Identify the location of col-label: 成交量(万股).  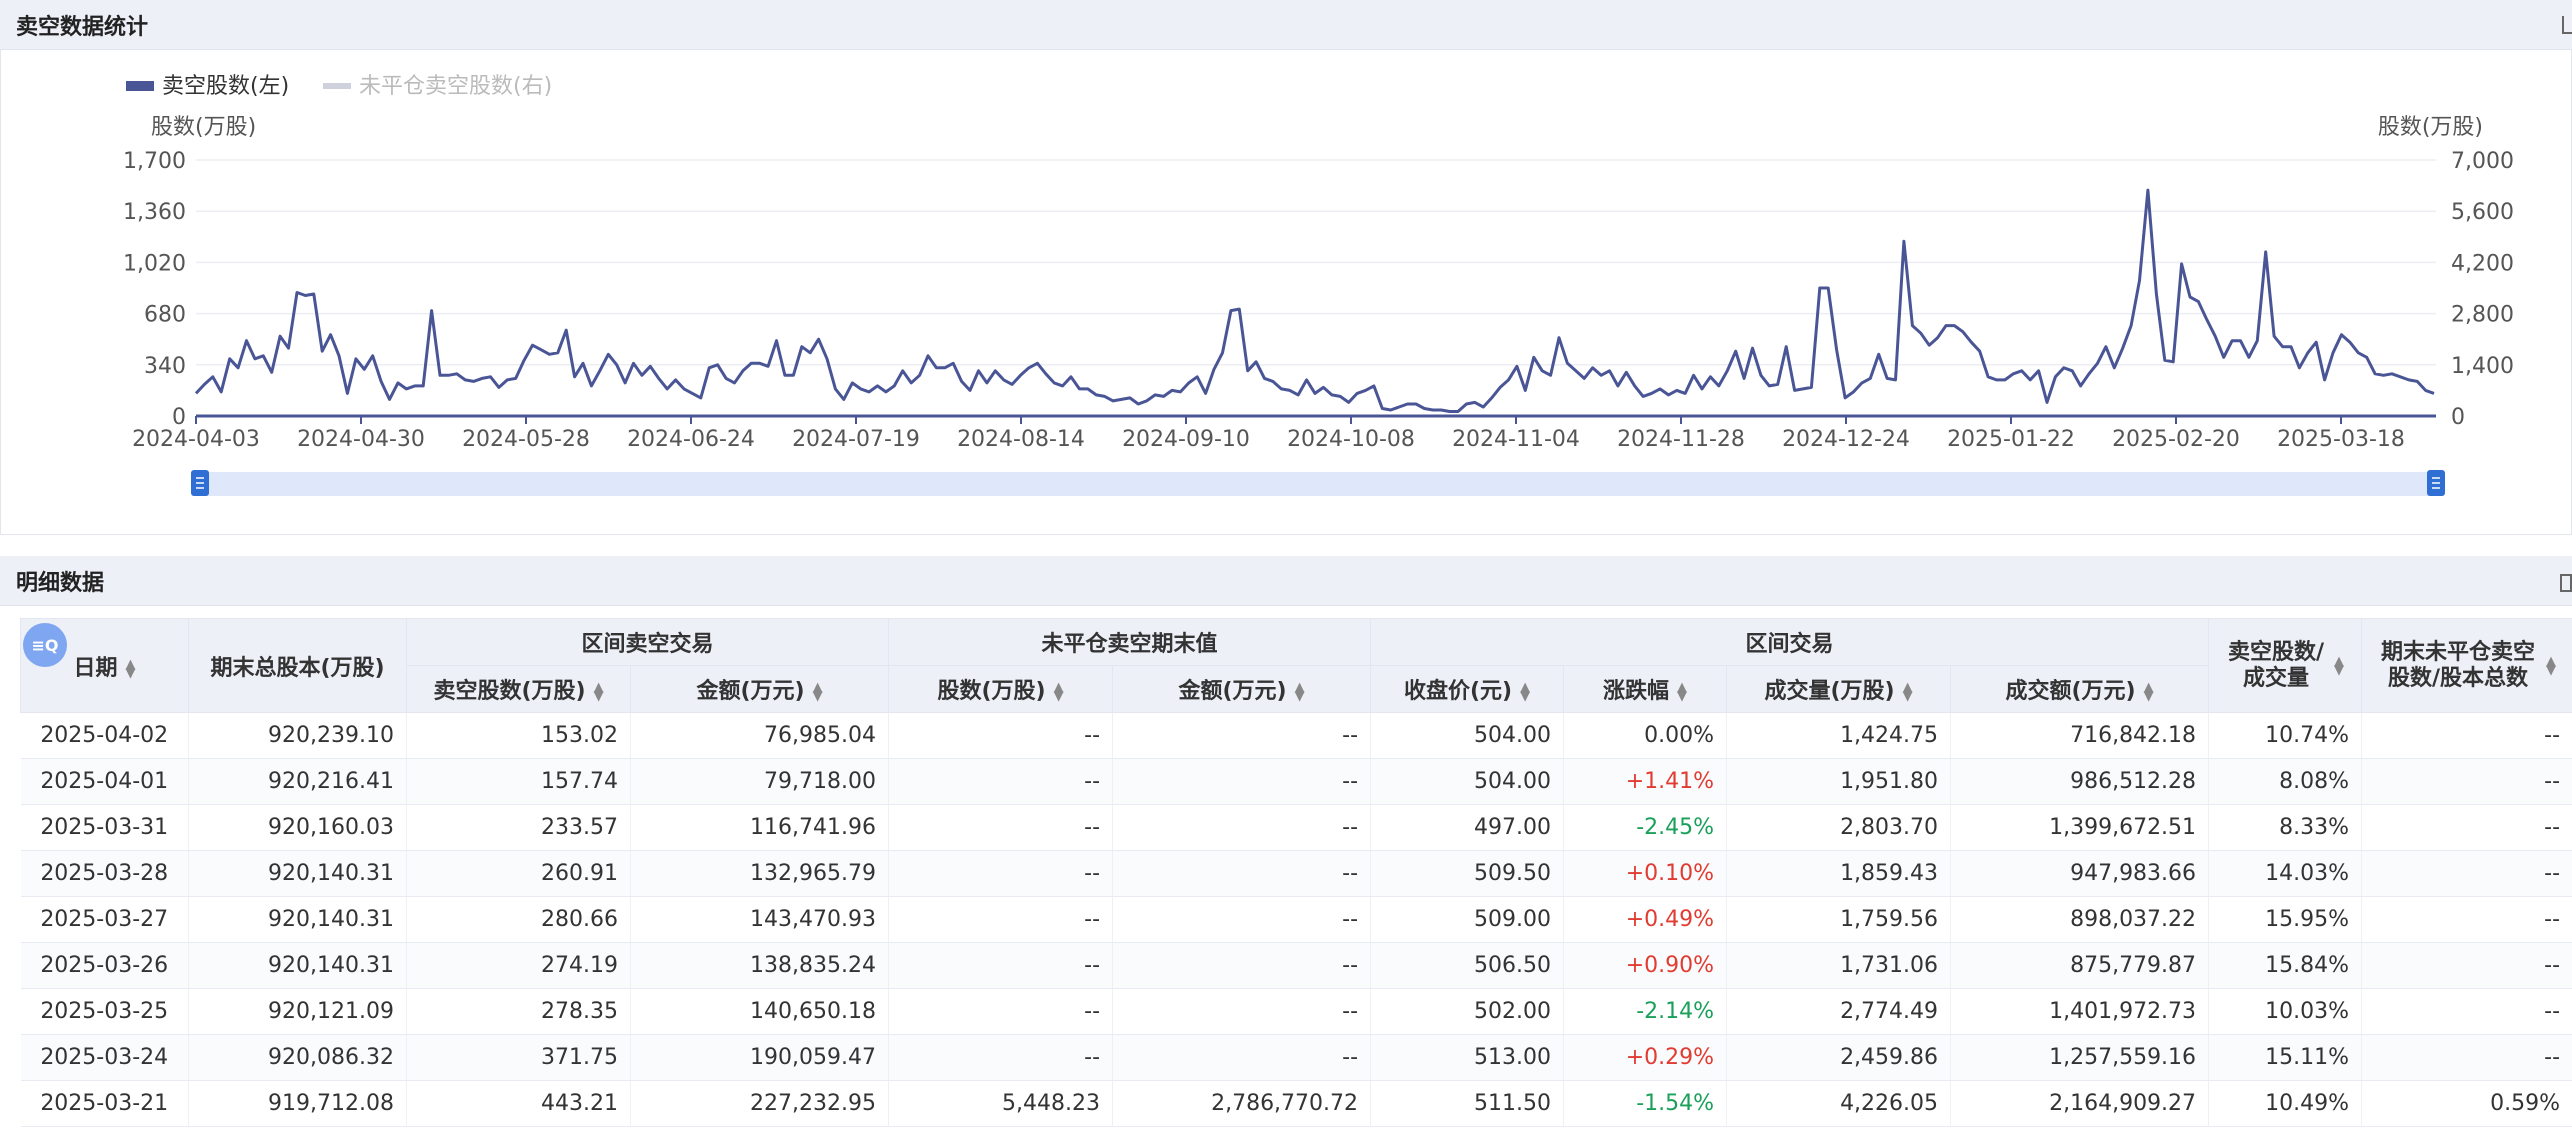
(1829, 691).